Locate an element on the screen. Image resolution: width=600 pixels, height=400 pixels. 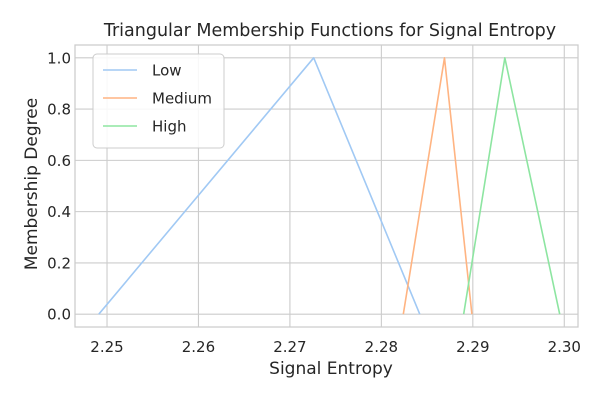
y-tick-label: 1.0 is located at coordinates (59, 58).